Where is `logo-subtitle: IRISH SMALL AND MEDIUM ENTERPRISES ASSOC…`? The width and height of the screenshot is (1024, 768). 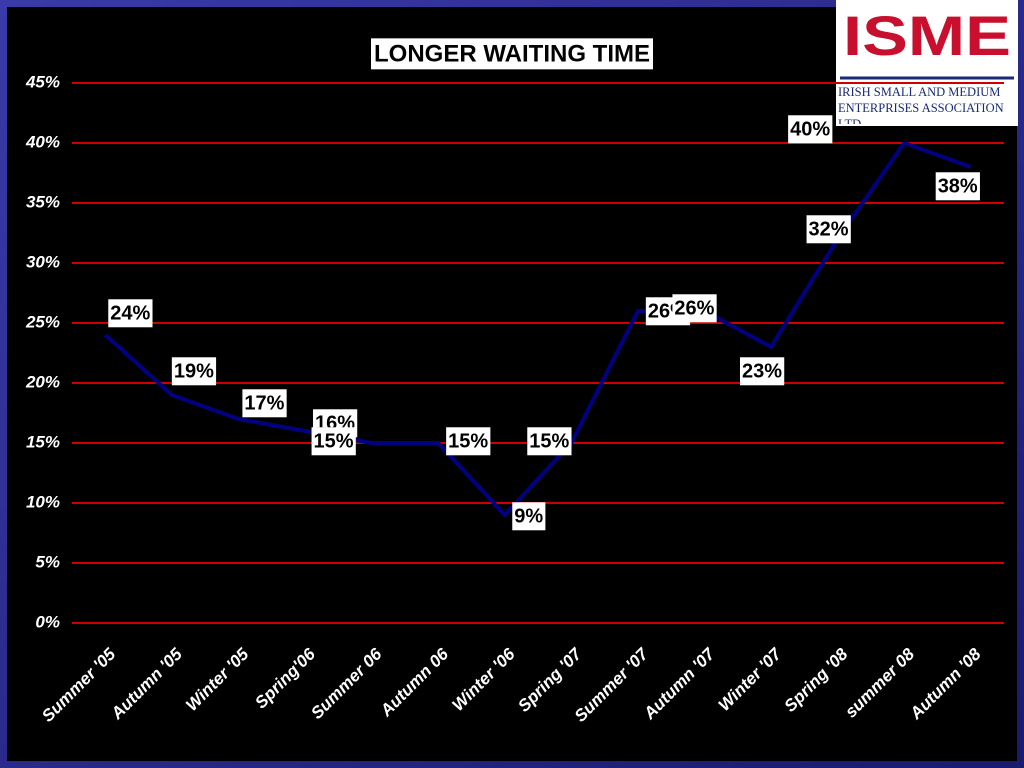 logo-subtitle: IRISH SMALL AND MEDIUM ENTERPRISES ASSOC… is located at coordinates (921, 104).